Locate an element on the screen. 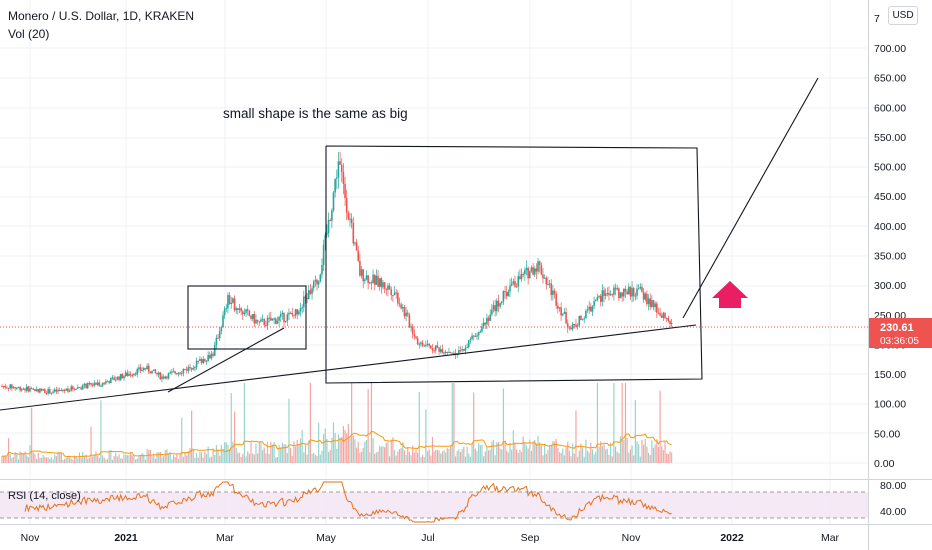 The width and height of the screenshot is (932, 550). symbol-title: Monero / U.S. Dollar, 1D, KRAKEN is located at coordinates (101, 16).